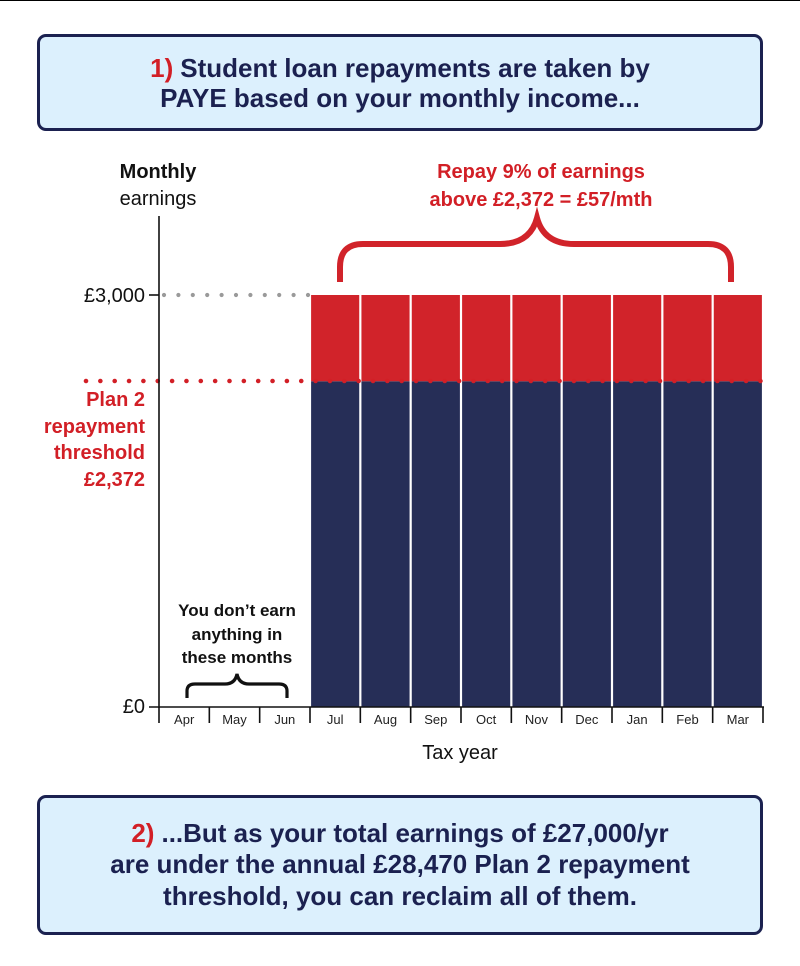  What do you see at coordinates (415, 67) in the screenshot?
I see `callout-text: Student loan repayments are taken by` at bounding box center [415, 67].